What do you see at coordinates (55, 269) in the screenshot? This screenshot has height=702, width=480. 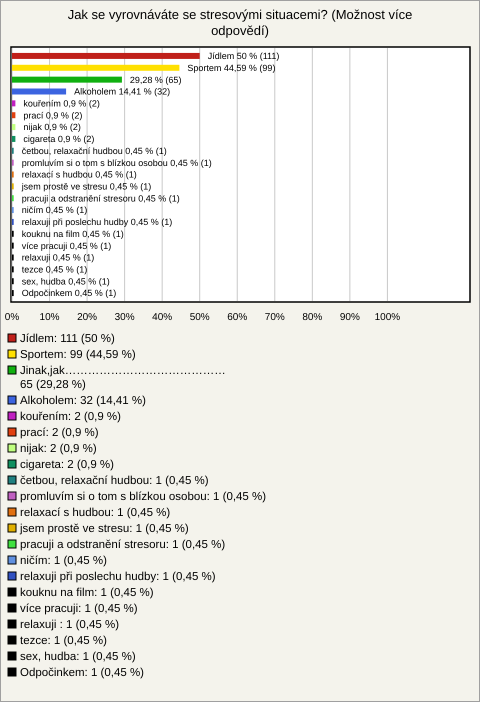 I see `data-label: tezce 0,45 % (1)` at bounding box center [55, 269].